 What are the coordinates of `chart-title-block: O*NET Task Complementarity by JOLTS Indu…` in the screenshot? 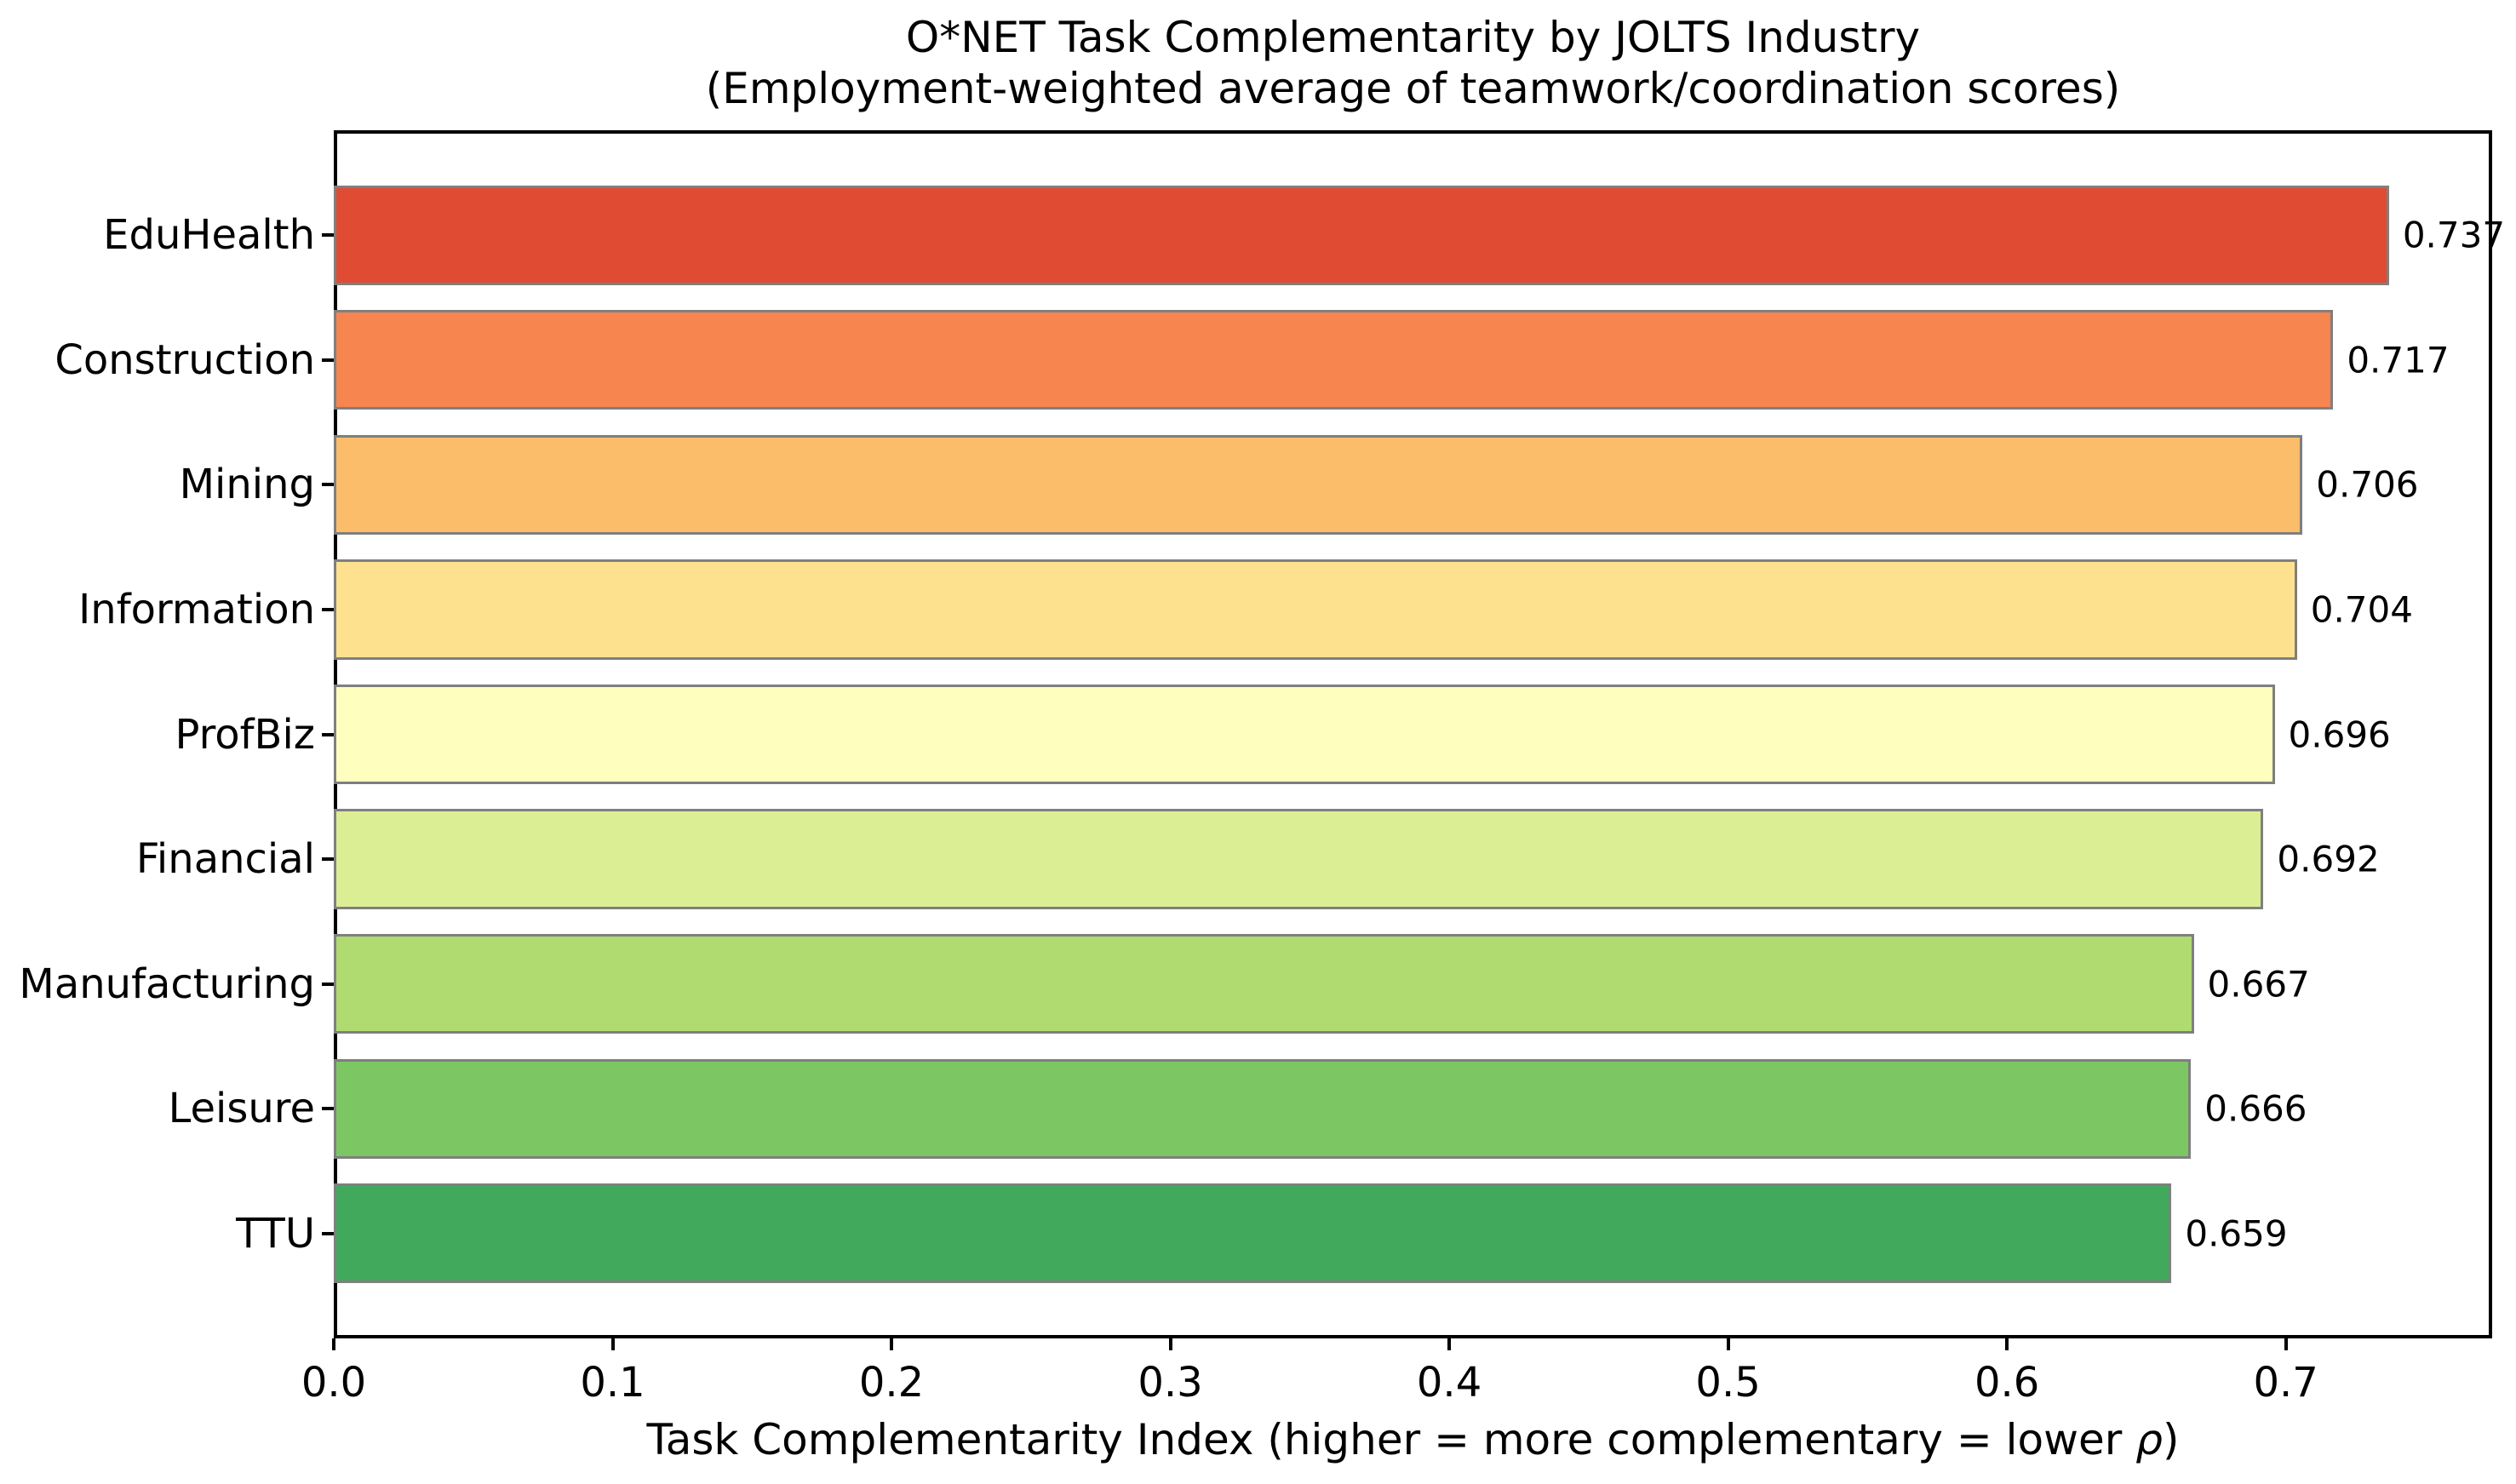 It's located at (1413, 63).